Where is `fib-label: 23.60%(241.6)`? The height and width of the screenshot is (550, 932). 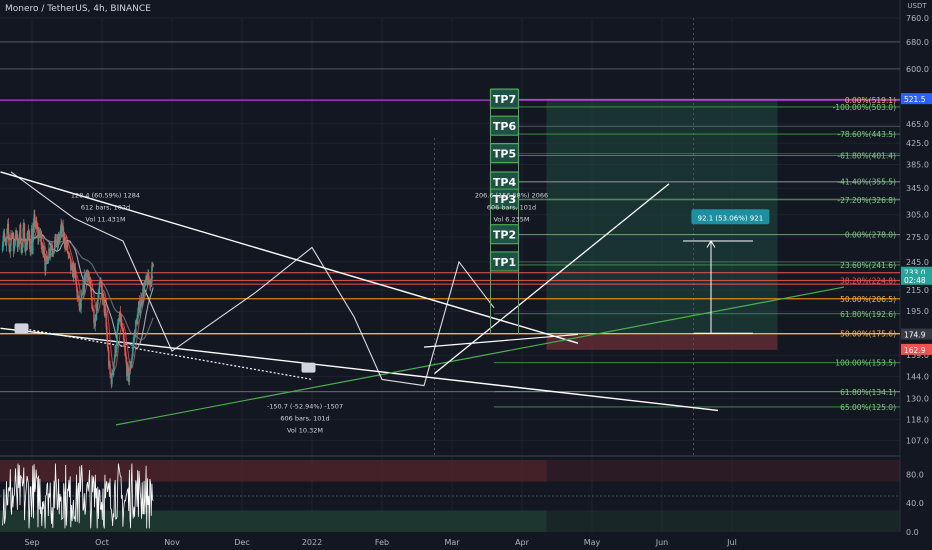
fib-label: 23.60%(241.6) is located at coordinates (868, 265).